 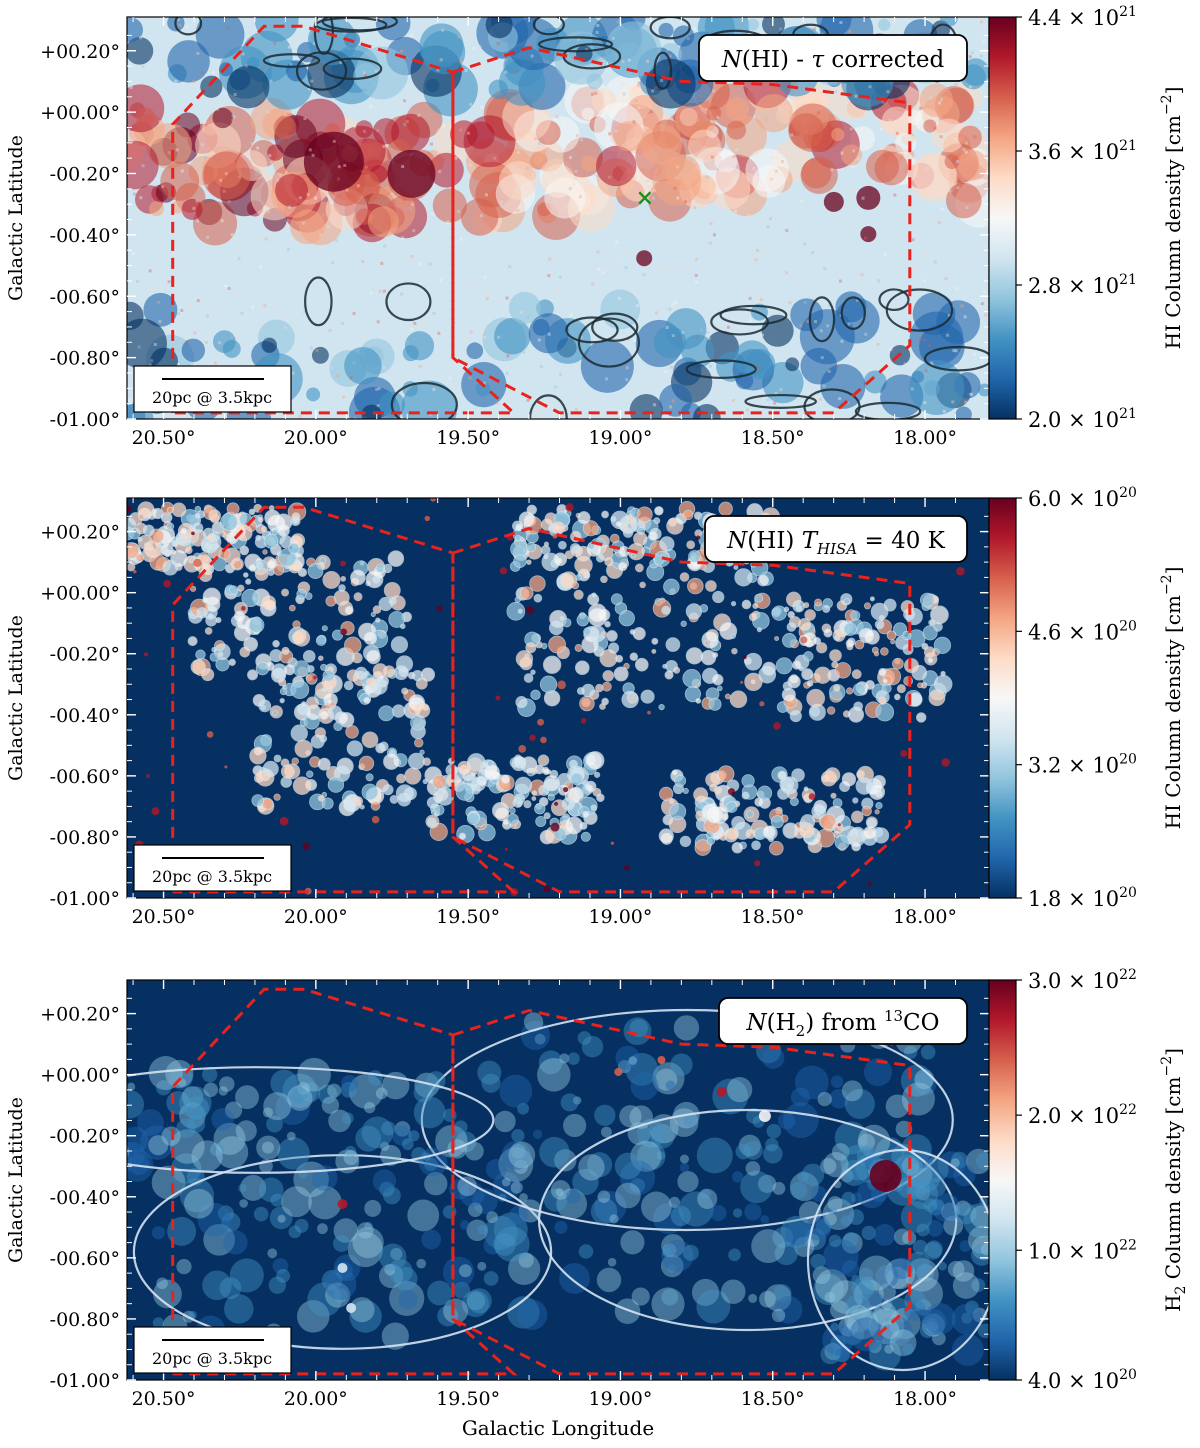 What do you see at coordinates (1082, 1115) in the screenshot?
I see `colorbar-tick-label: 2.0 × 1022` at bounding box center [1082, 1115].